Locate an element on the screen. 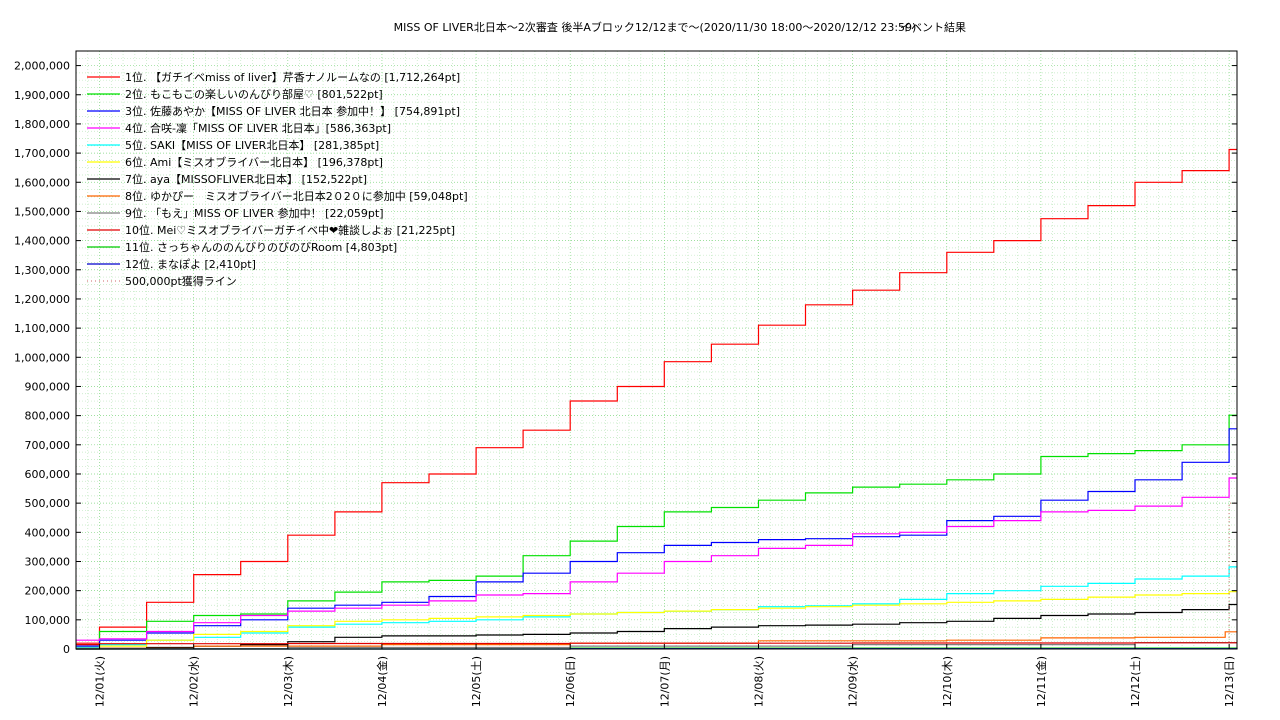  legend-label-13: 500,000pt獲得ライン is located at coordinates (181, 281).